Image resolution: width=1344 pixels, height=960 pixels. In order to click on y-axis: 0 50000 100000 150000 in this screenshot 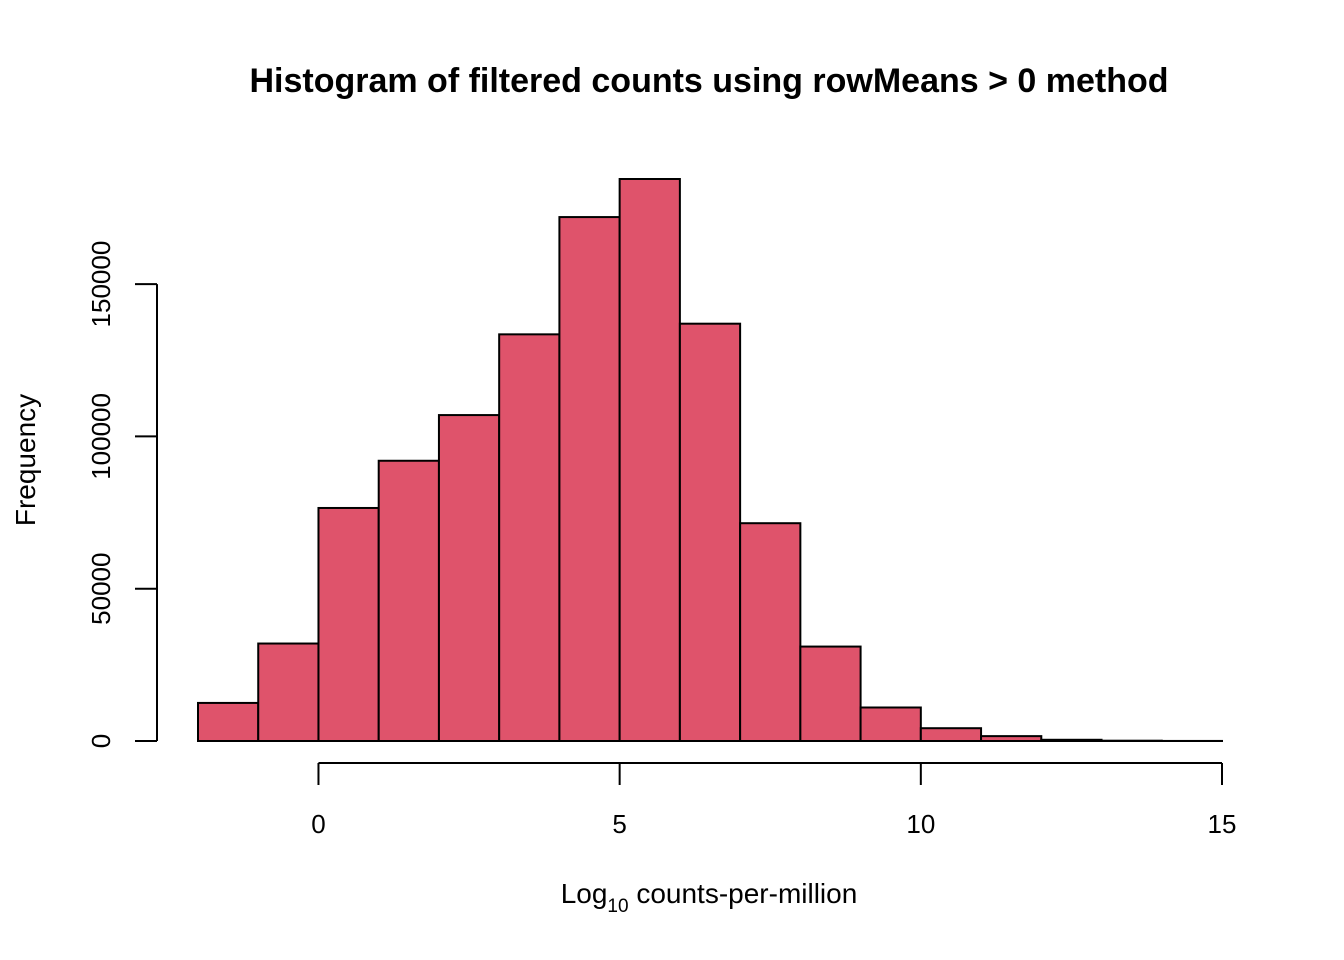, I will do `click(122, 494)`.